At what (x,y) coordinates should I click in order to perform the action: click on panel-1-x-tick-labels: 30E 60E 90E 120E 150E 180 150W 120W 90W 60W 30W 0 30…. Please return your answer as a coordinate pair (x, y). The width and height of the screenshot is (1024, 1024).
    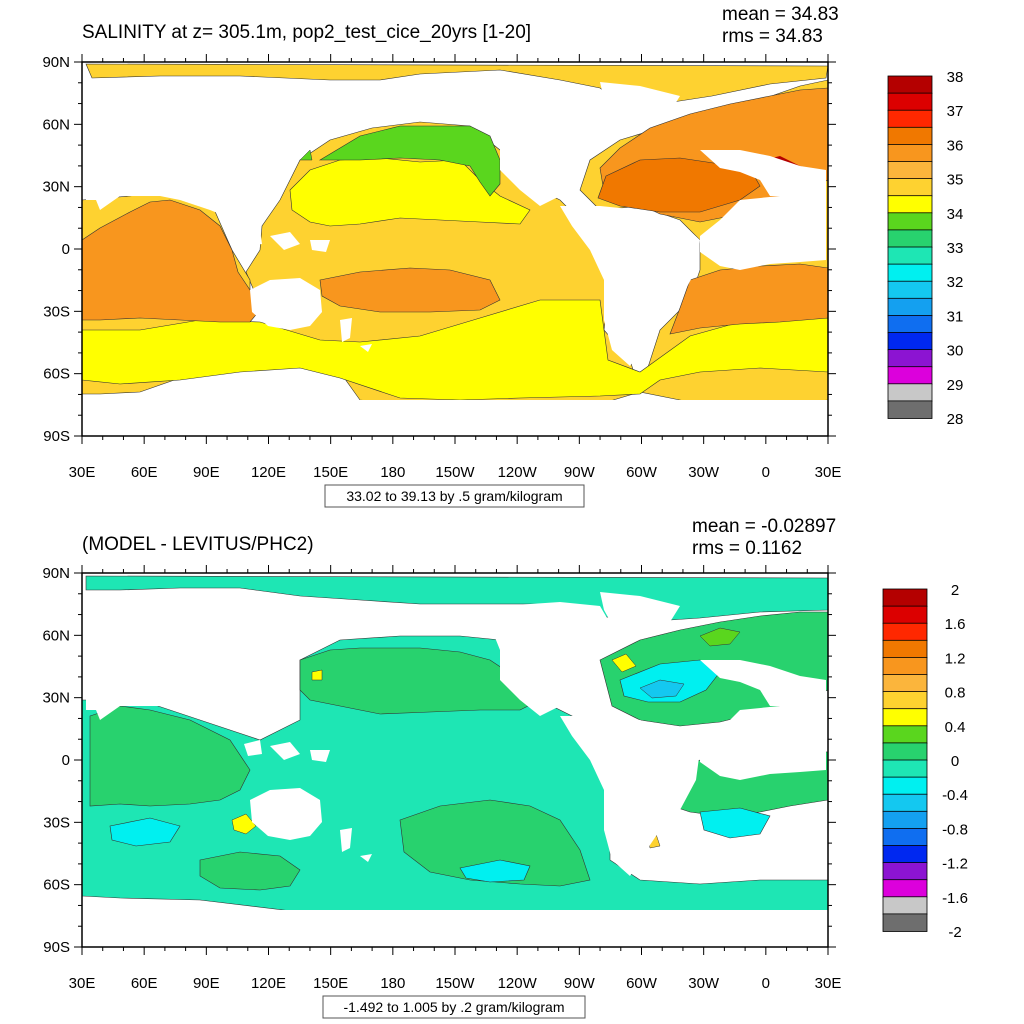
    Looking at the image, I should click on (455, 472).